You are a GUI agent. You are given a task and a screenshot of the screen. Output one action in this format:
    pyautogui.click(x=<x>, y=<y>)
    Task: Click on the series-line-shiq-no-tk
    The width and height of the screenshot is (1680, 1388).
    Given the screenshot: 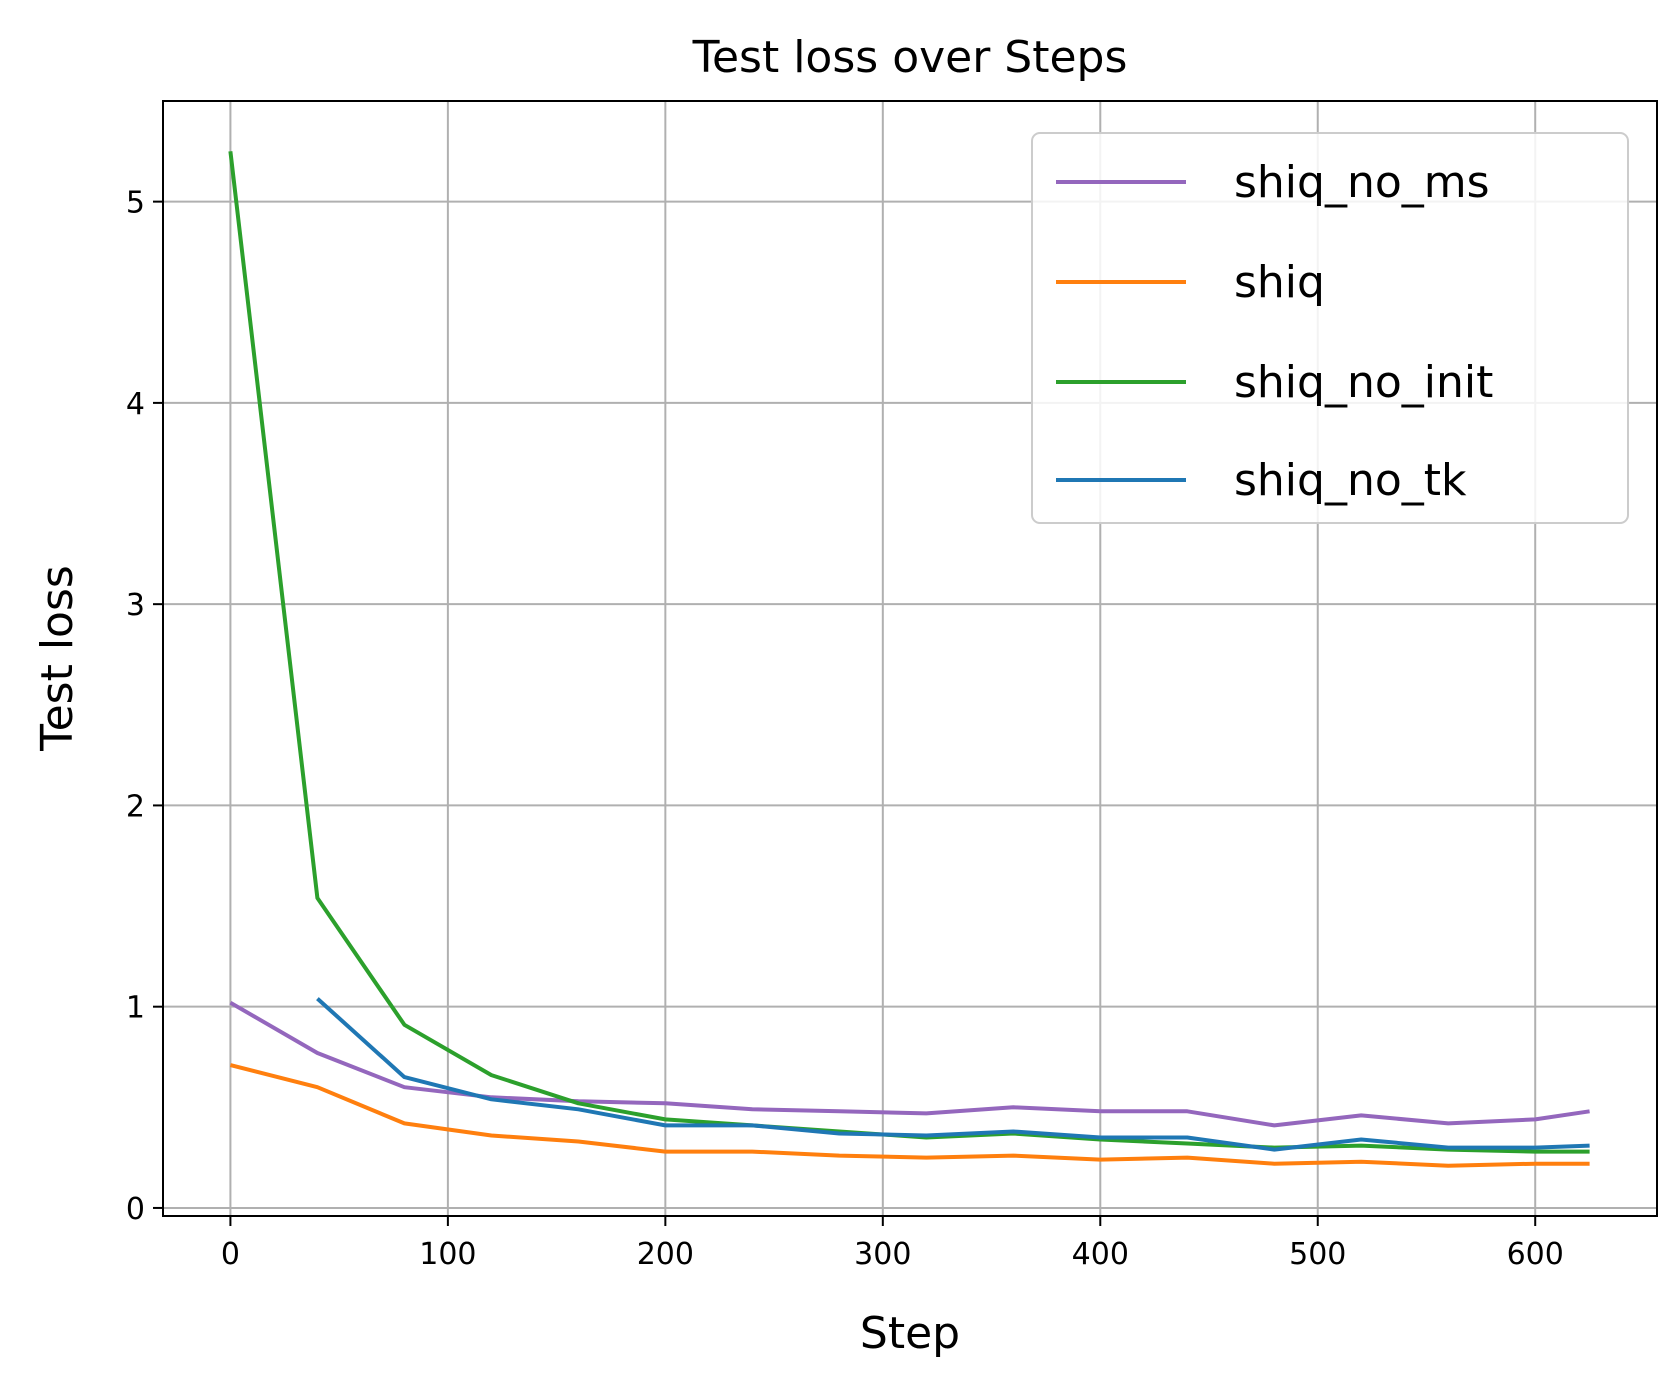 What is the action you would take?
    pyautogui.click(x=953, y=1074)
    